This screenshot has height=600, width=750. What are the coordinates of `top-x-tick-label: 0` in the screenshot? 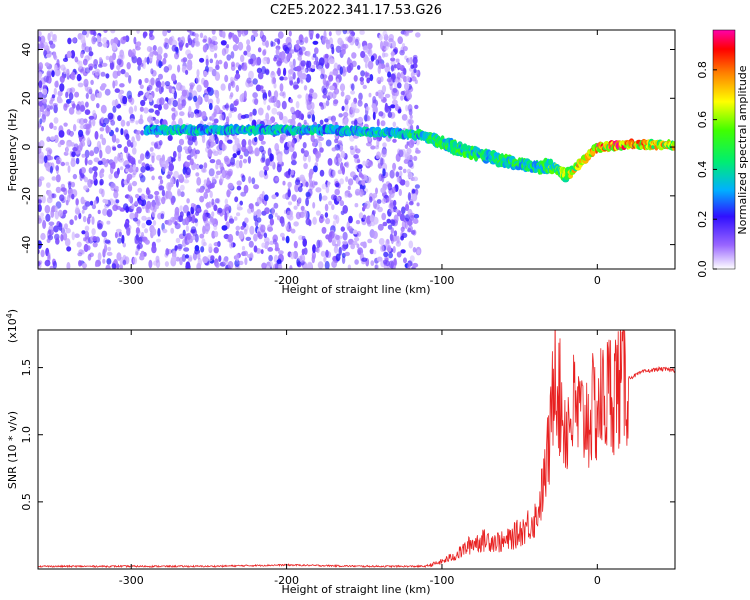 It's located at (597, 280).